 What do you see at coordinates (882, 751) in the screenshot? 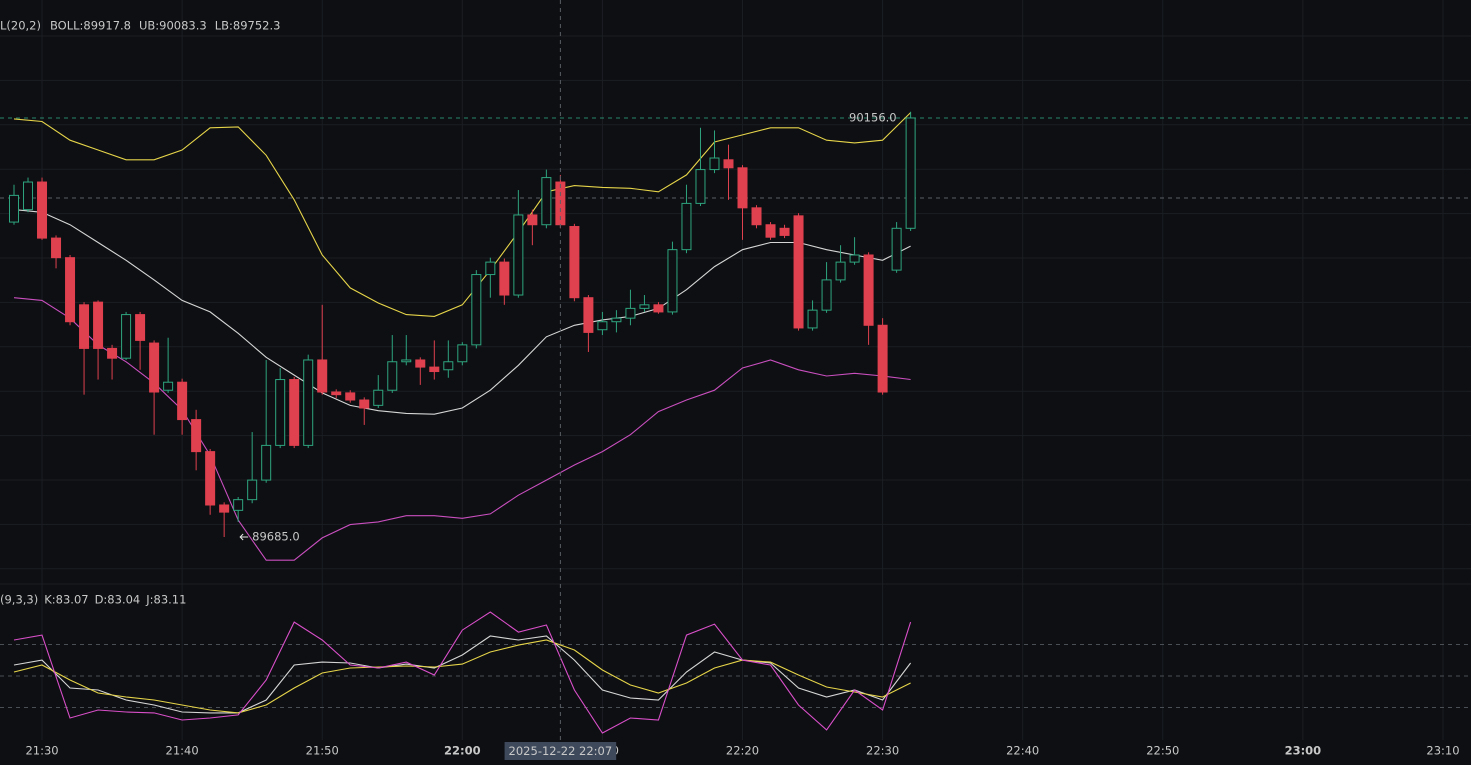
I see `x-tick-label: 22:30` at bounding box center [882, 751].